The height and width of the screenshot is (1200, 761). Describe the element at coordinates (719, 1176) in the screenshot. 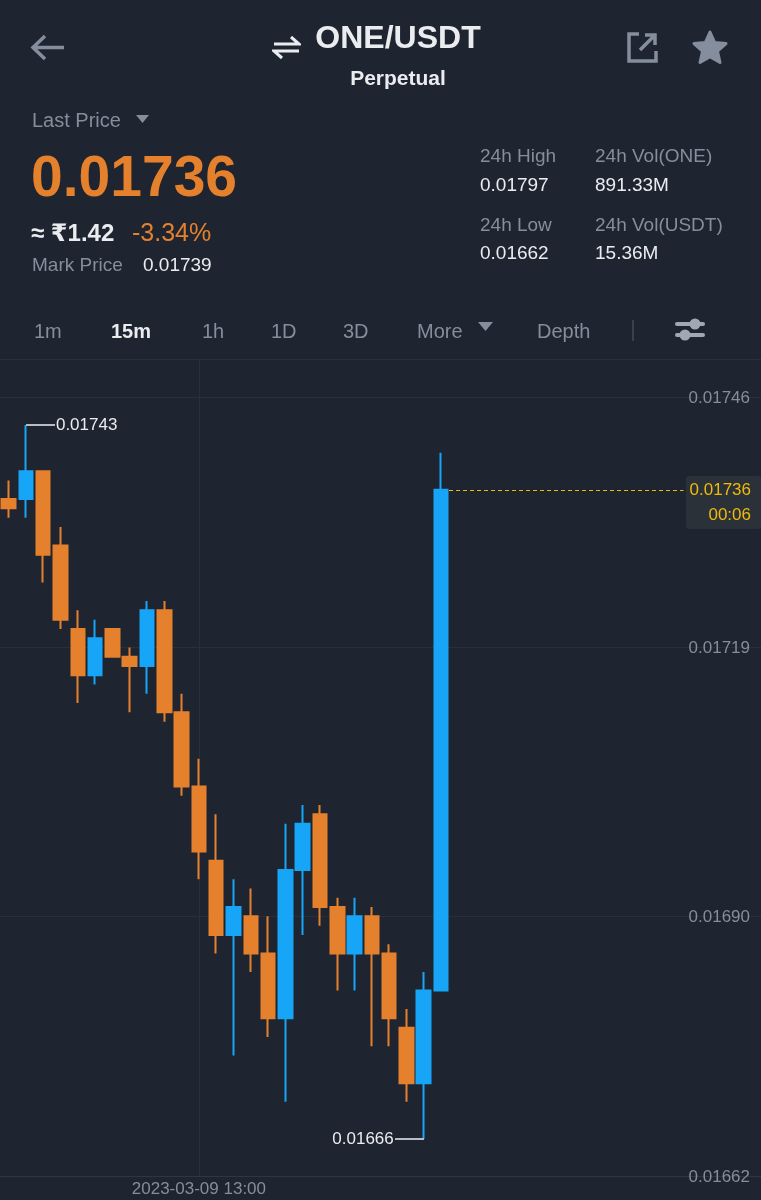

I see `y-tick-label: 0.01662` at that location.